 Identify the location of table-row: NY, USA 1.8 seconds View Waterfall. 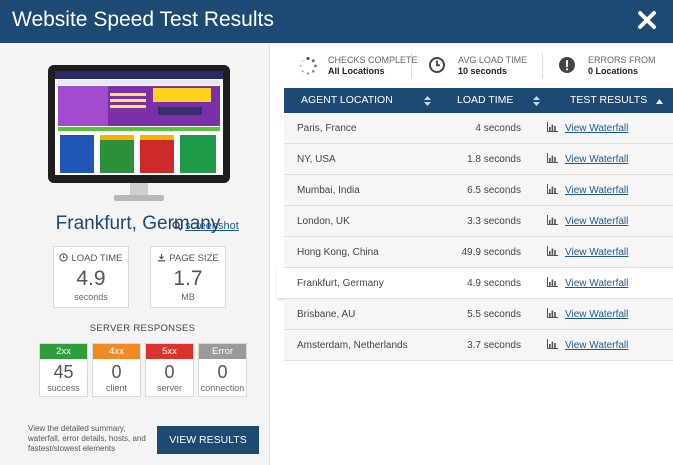
(478, 159).